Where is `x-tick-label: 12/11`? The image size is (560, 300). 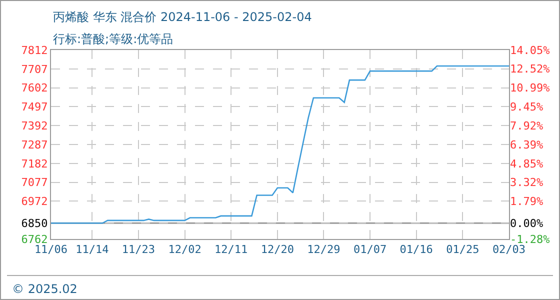
x-tick-label: 12/11 is located at coordinates (231, 249).